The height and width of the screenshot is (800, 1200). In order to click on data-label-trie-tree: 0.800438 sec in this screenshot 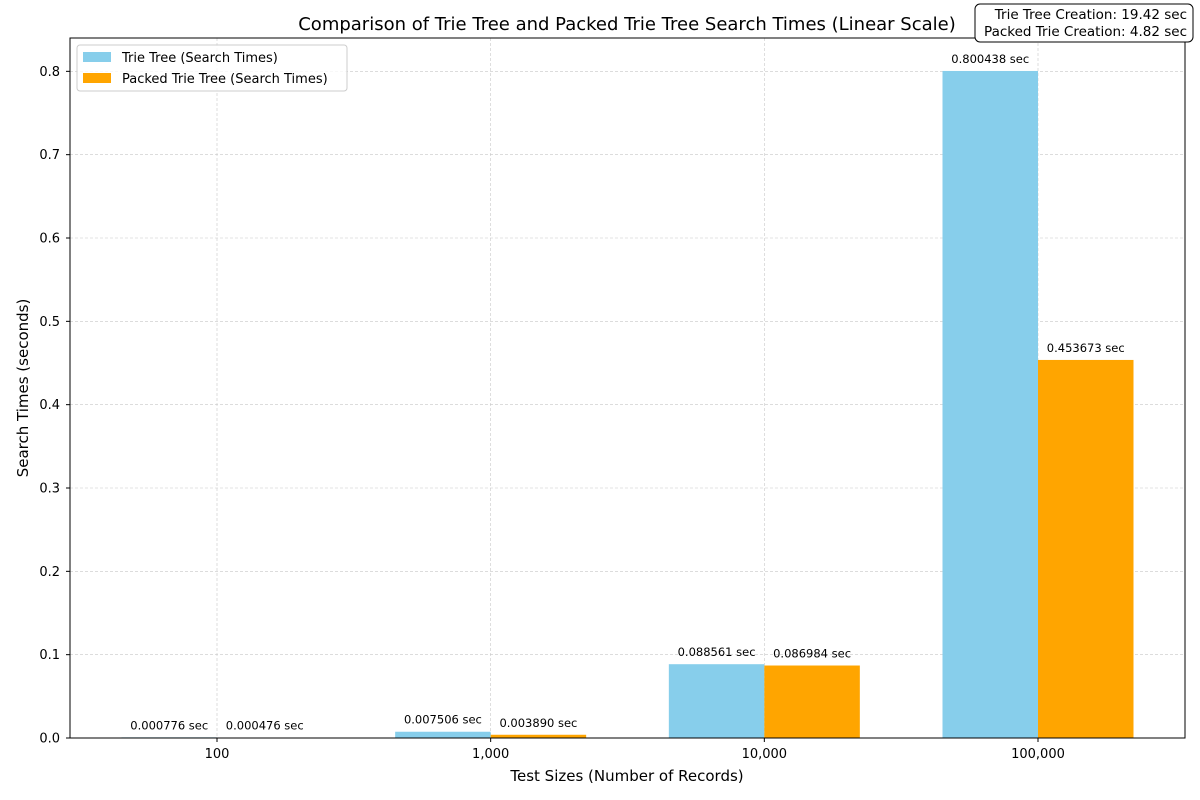, I will do `click(990, 59)`.